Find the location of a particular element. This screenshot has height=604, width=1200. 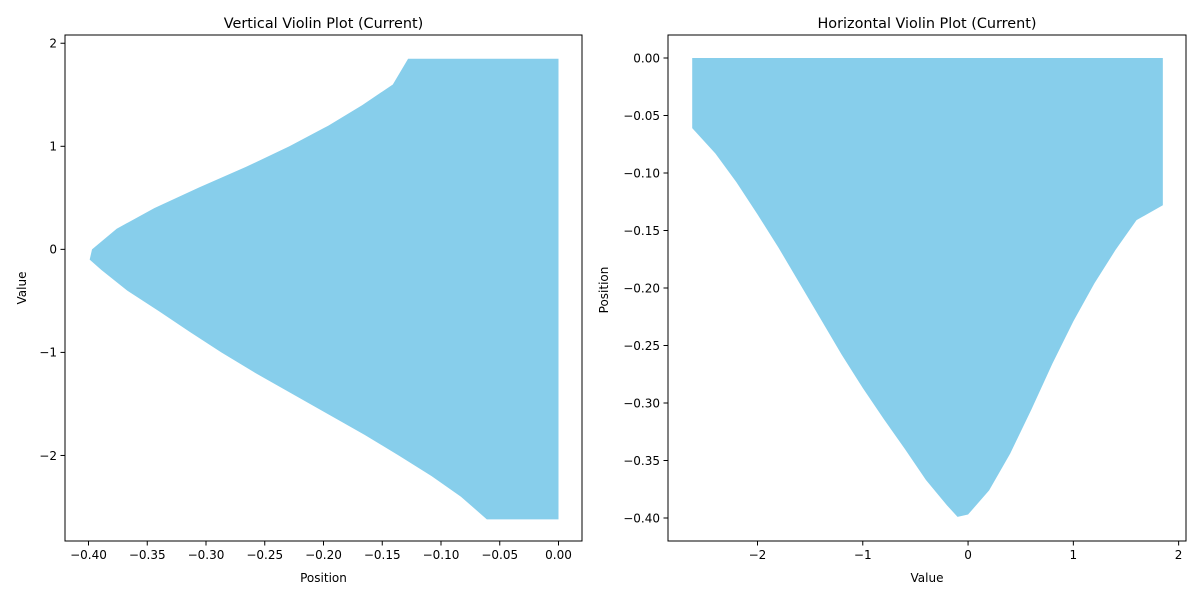

y-tick-label: 0 is located at coordinates (53, 250).